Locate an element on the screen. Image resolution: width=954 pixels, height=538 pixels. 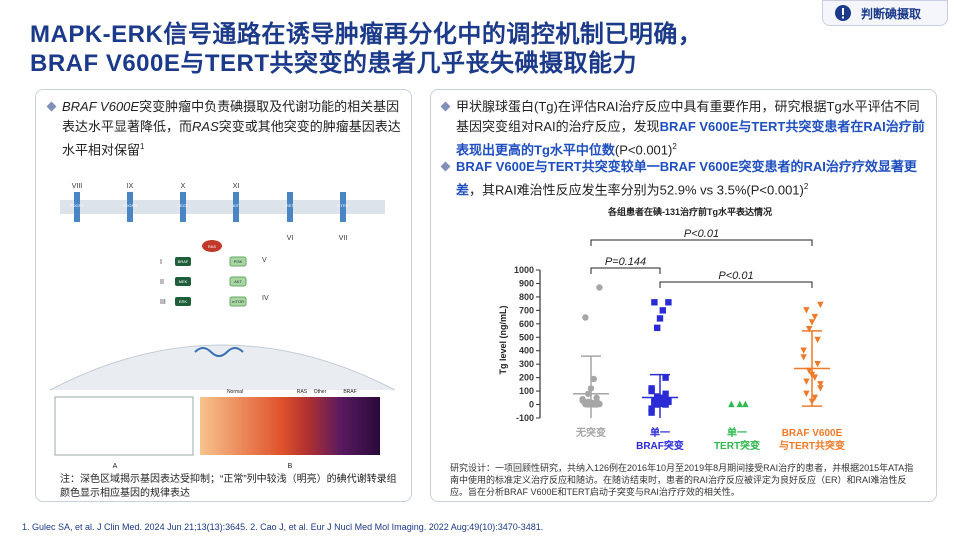
y-tick-label: 900 is located at coordinates (526, 283).